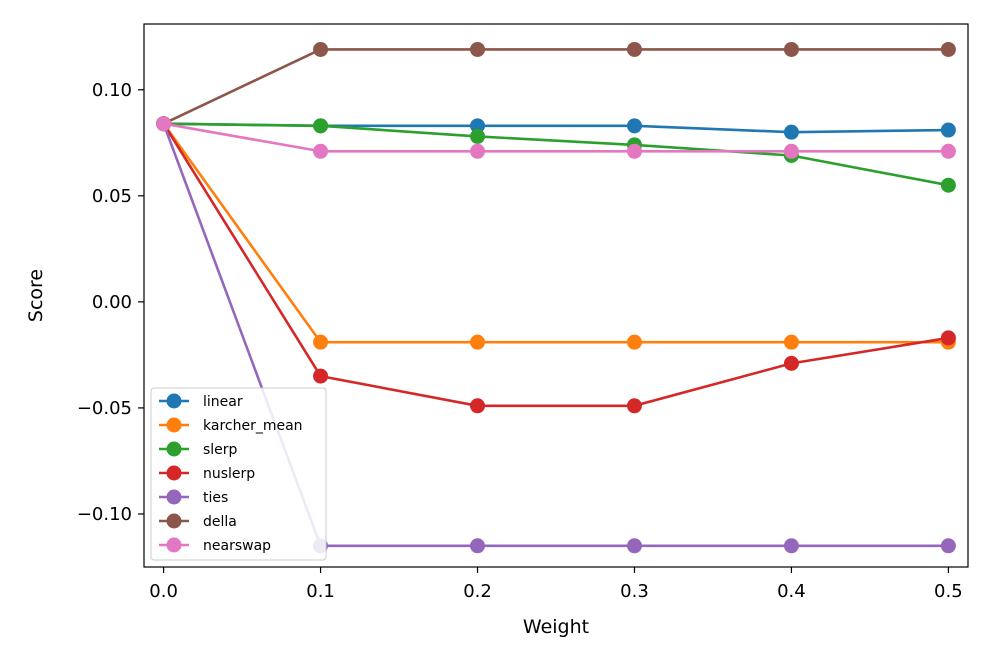  I want to click on legend-label: nuslerp, so click(229, 474).